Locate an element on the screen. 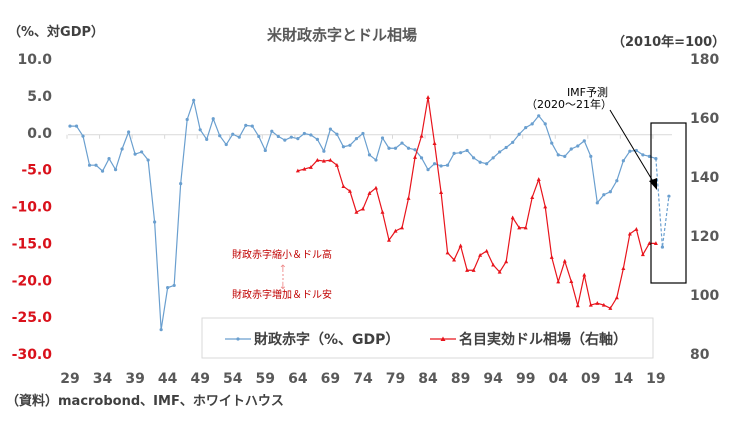  left-tick-label: -25.0 is located at coordinates (32, 318).